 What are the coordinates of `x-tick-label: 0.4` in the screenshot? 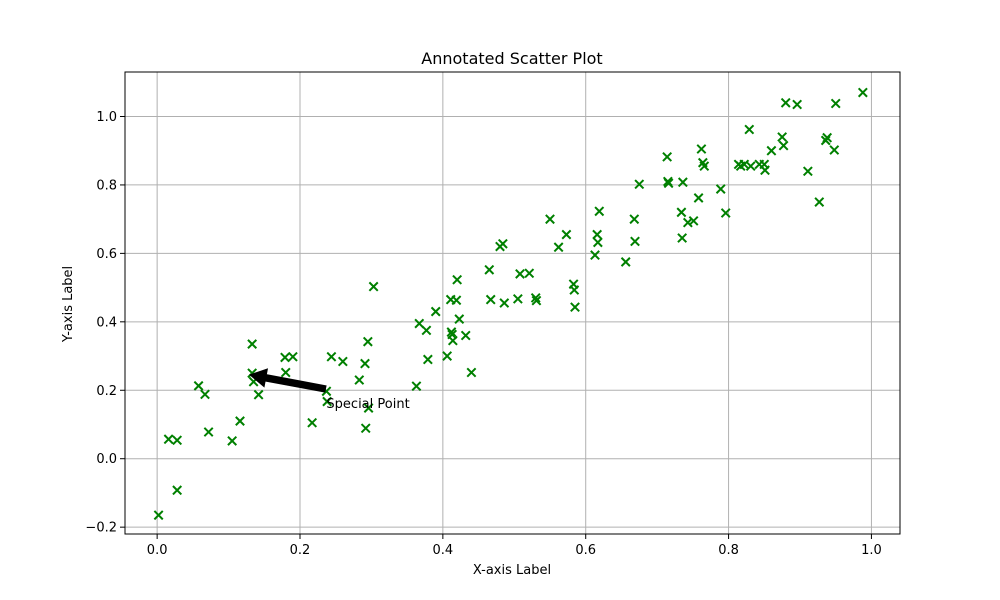 It's located at (443, 550).